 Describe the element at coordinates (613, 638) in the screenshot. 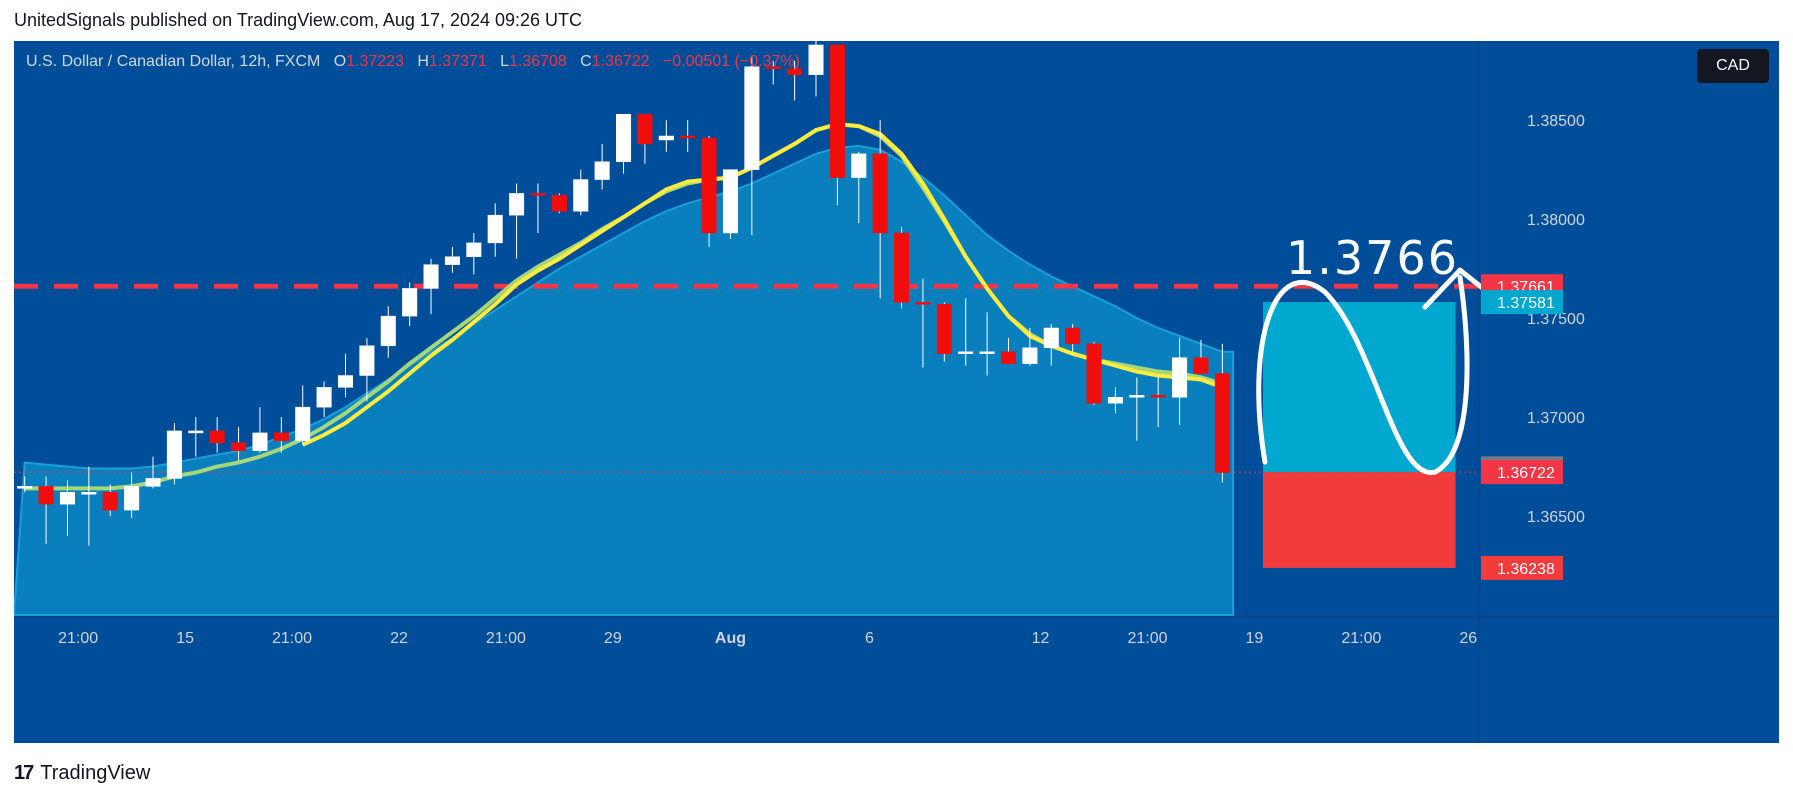

I see `x-tick-label: 29` at that location.